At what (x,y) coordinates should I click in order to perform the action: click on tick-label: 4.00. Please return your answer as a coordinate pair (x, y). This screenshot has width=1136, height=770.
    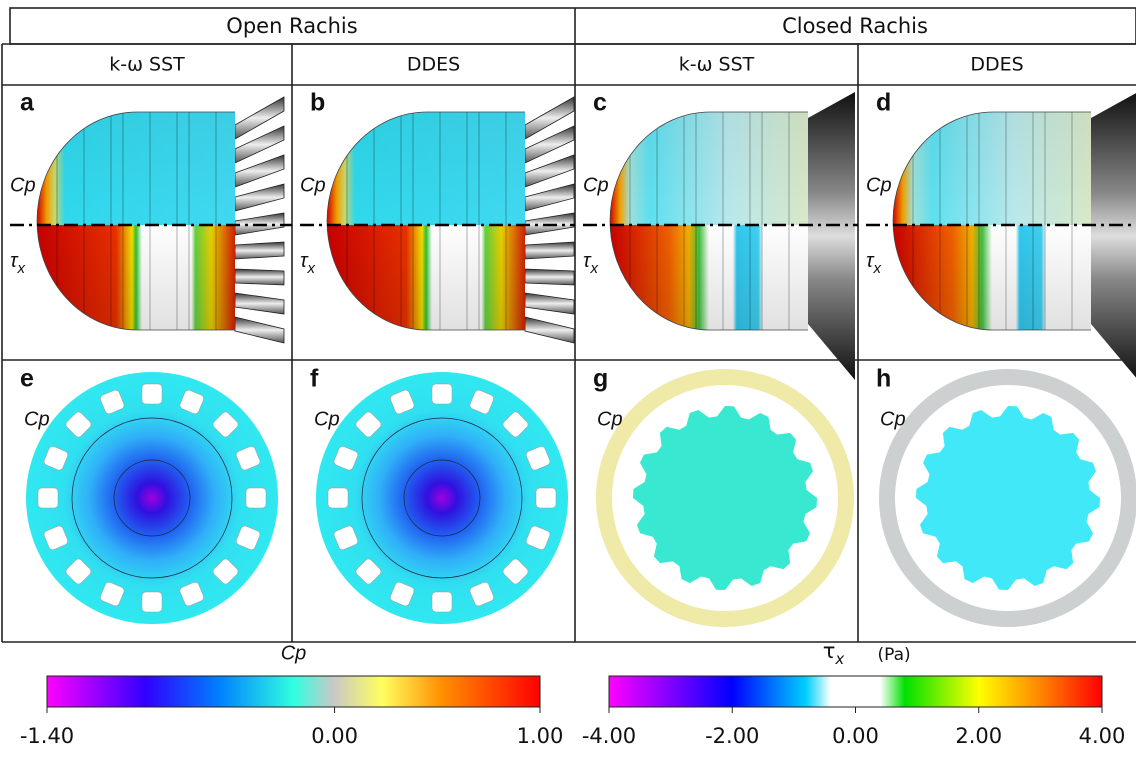
    Looking at the image, I should click on (1102, 736).